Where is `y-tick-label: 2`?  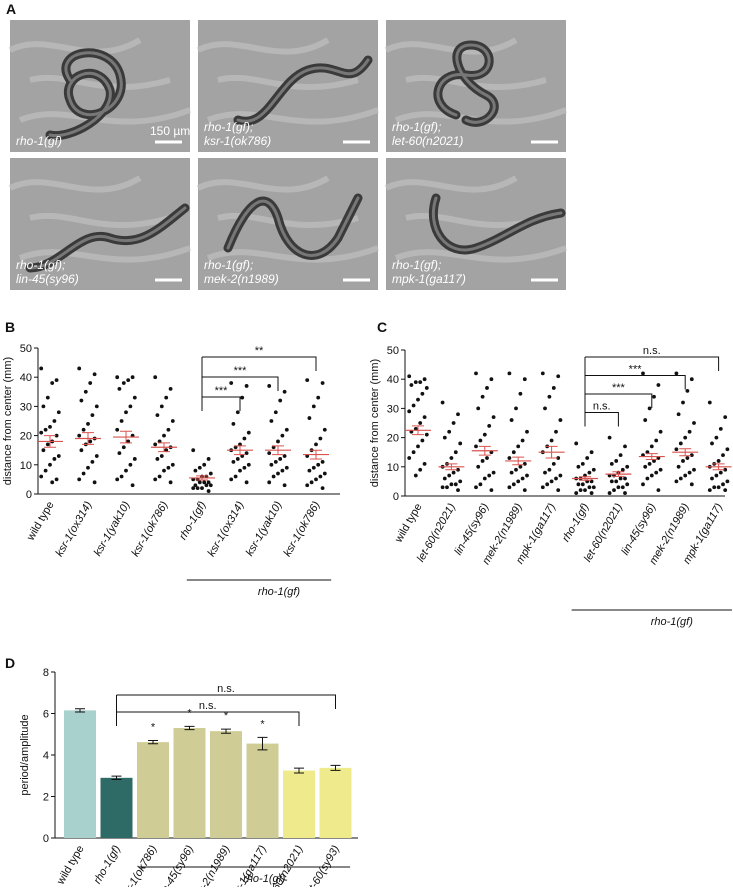 y-tick-label: 2 is located at coordinates (46, 798).